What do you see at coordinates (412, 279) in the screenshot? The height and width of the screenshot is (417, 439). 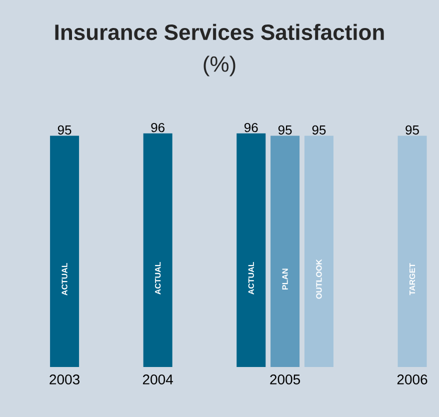 I see `series-label: TARGET` at bounding box center [412, 279].